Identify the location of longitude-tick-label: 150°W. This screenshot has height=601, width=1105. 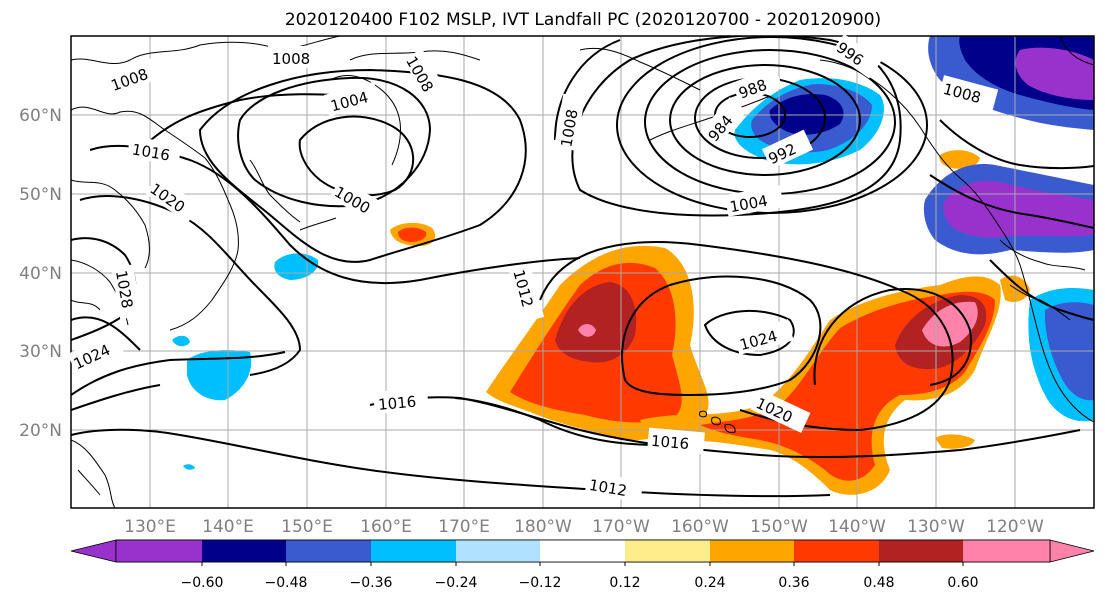
(779, 527).